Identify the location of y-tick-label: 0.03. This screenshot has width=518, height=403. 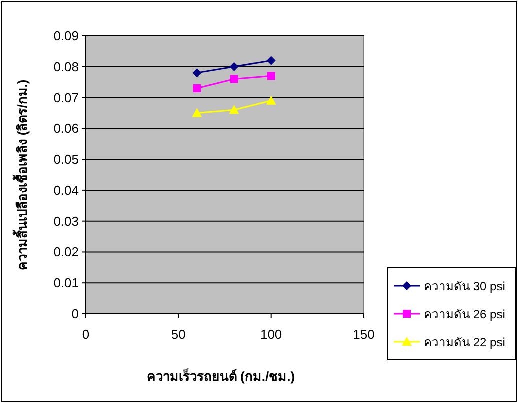
(66, 221).